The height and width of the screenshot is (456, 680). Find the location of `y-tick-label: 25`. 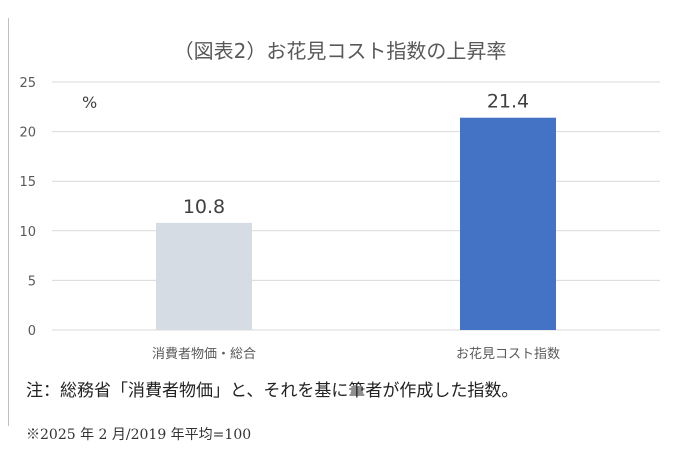

y-tick-label: 25 is located at coordinates (27, 83).